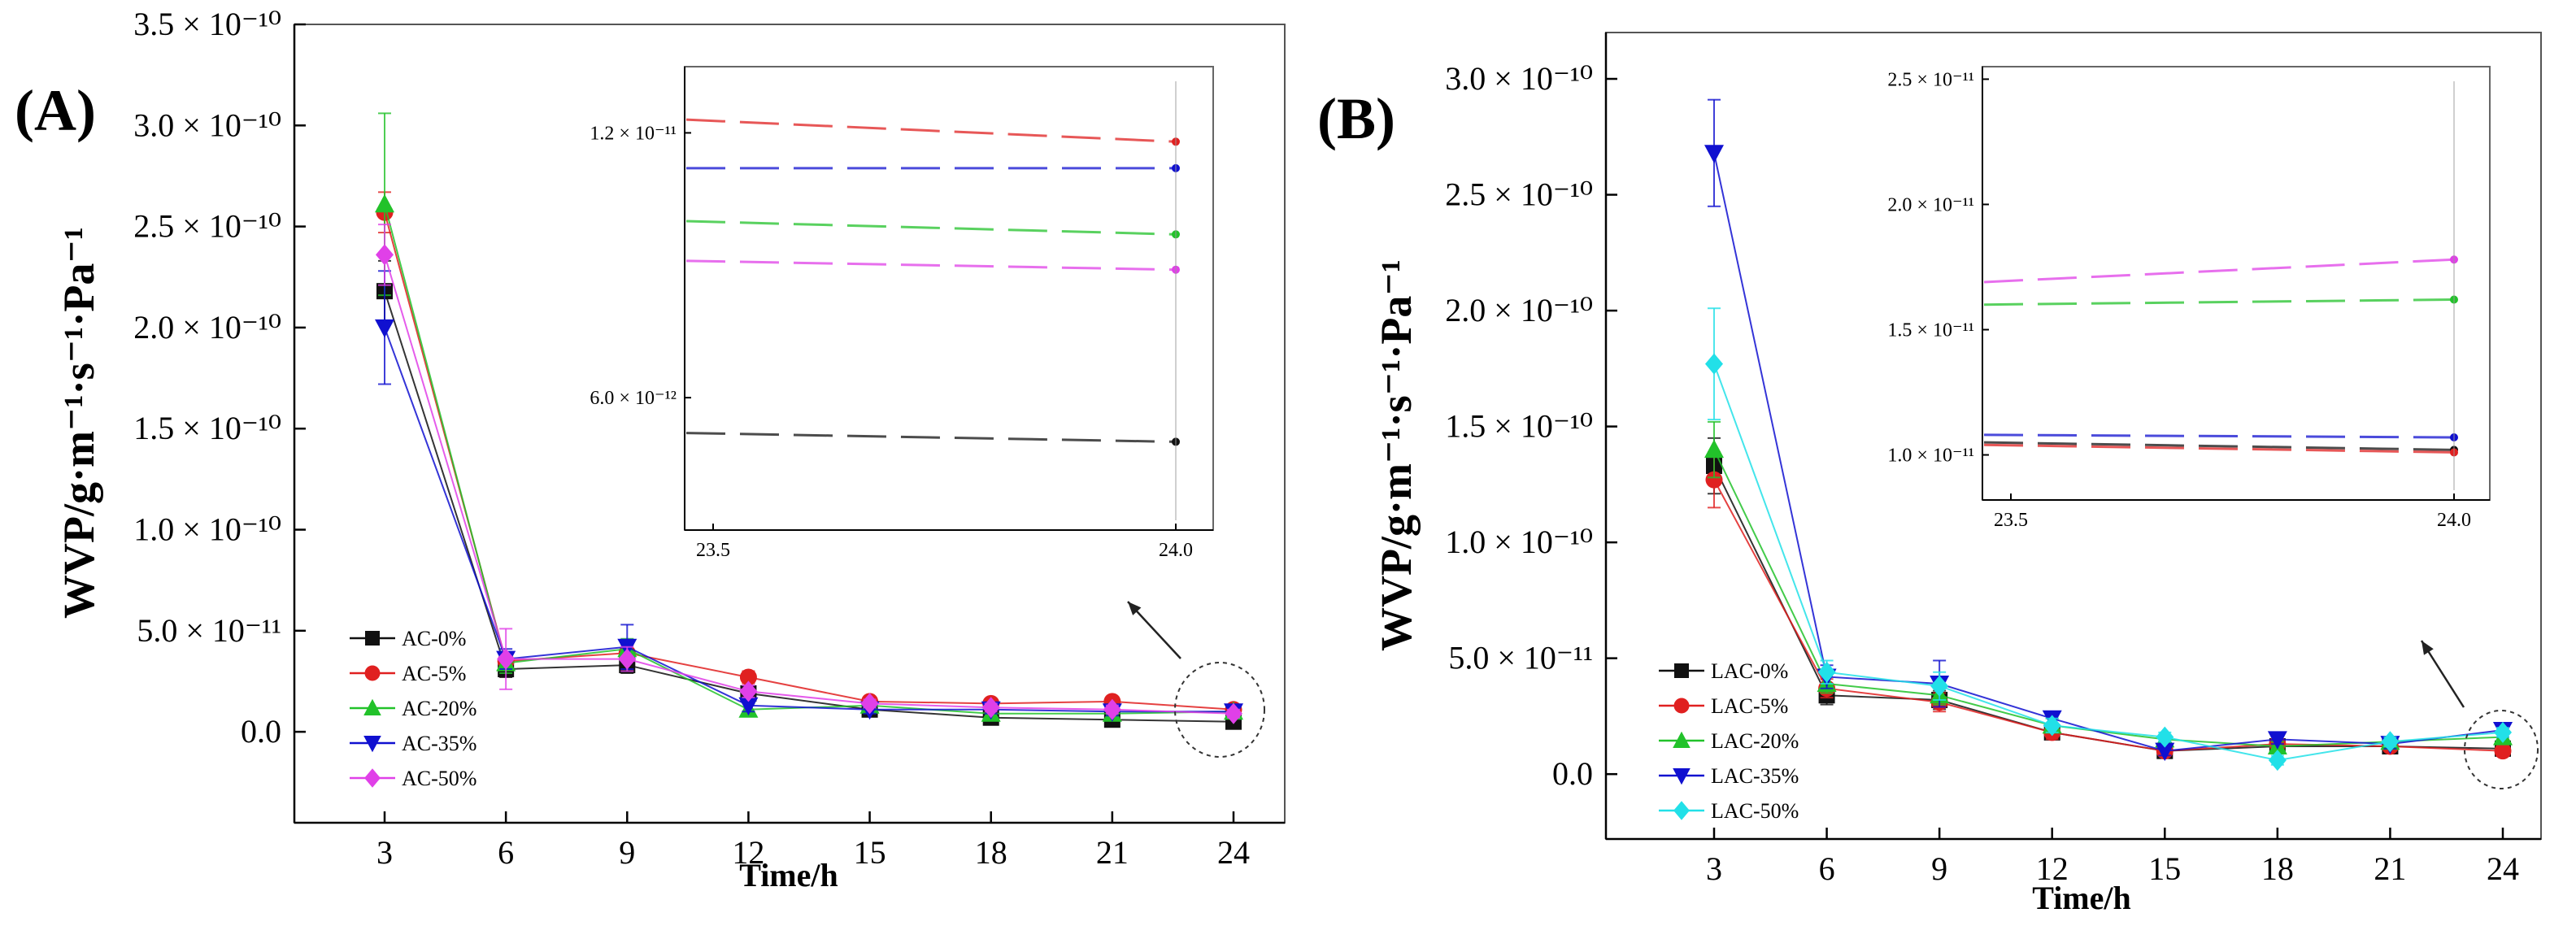  I want to click on y-tick-label: 3.5 × 10⁻¹⁰, so click(207, 24).